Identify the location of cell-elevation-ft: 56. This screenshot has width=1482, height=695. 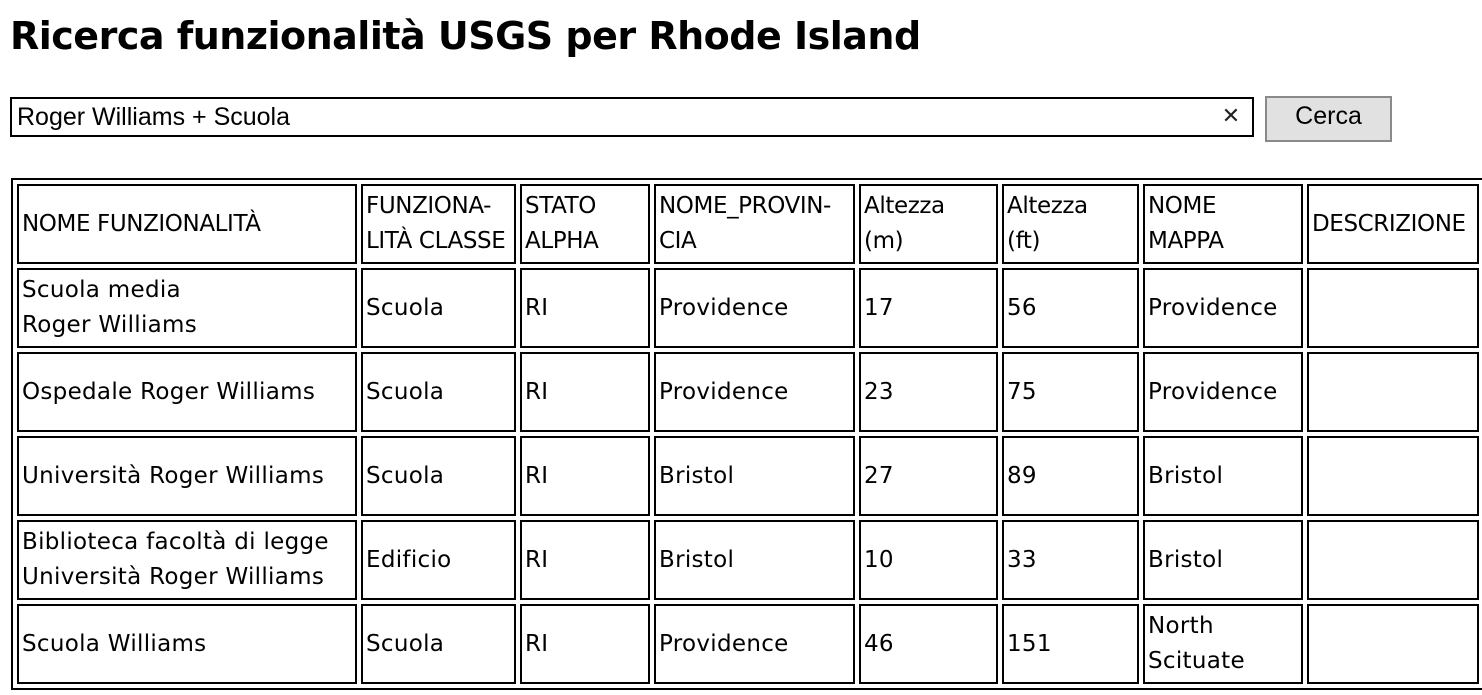
(1070, 308).